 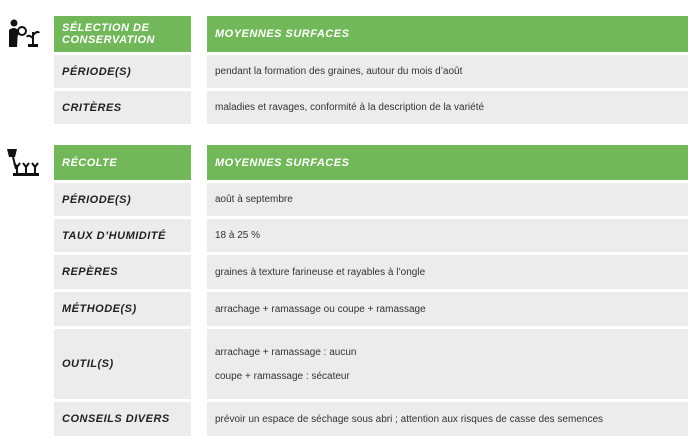 I want to click on row-label: MÉTHODE(S), so click(x=122, y=309).